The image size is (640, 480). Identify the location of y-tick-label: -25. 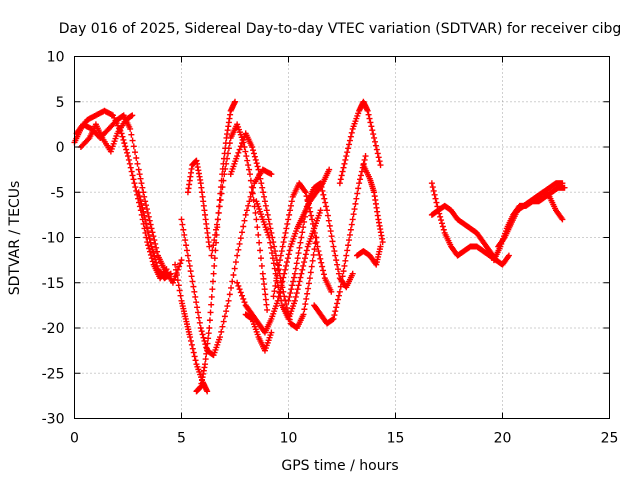
(53, 374).